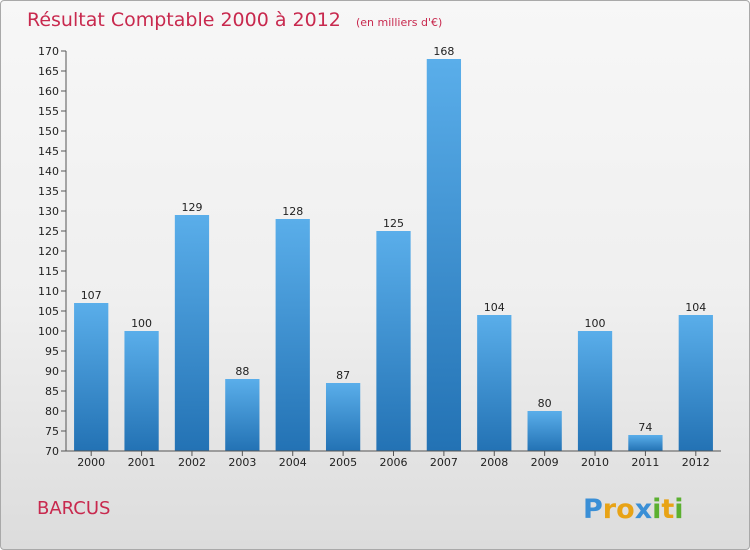 This screenshot has width=750, height=550. What do you see at coordinates (191, 207) in the screenshot?
I see `data-label-2002: 129` at bounding box center [191, 207].